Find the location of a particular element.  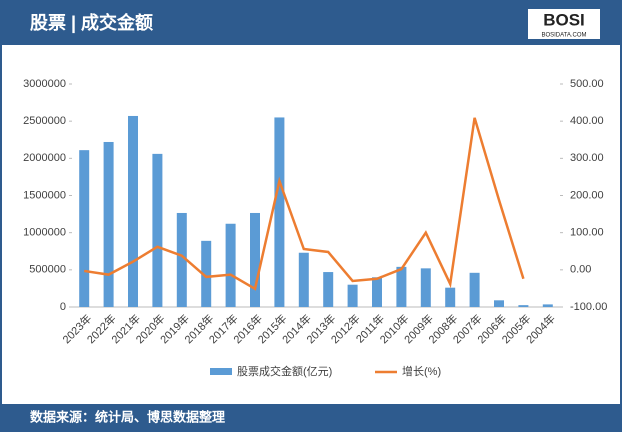

y2-tick-label: 200.00 is located at coordinates (587, 195).